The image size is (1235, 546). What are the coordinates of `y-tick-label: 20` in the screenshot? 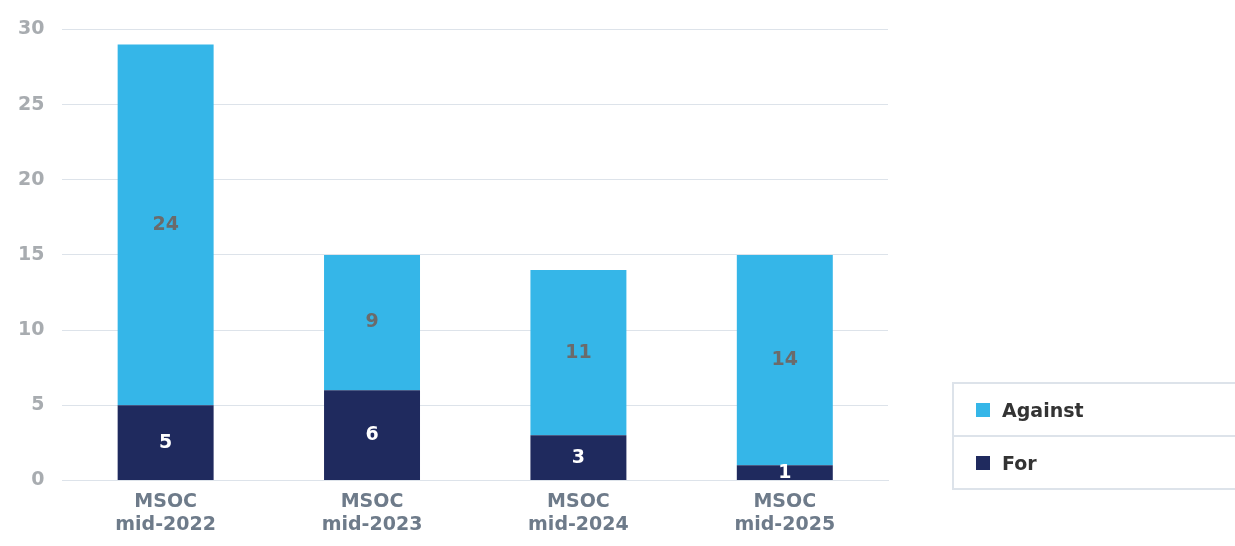 It's located at (31, 177).